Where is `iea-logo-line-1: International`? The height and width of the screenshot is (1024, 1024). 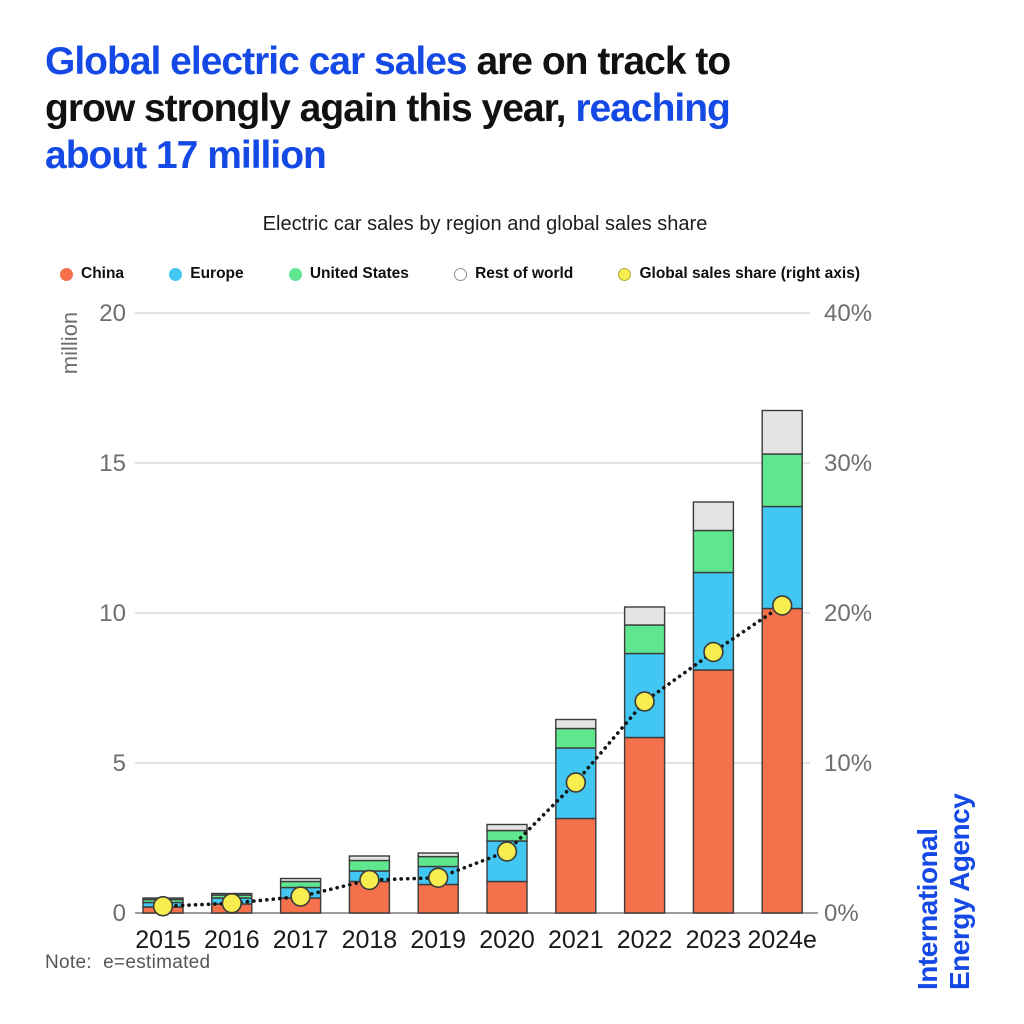
iea-logo-line-1: International is located at coordinates (927, 909).